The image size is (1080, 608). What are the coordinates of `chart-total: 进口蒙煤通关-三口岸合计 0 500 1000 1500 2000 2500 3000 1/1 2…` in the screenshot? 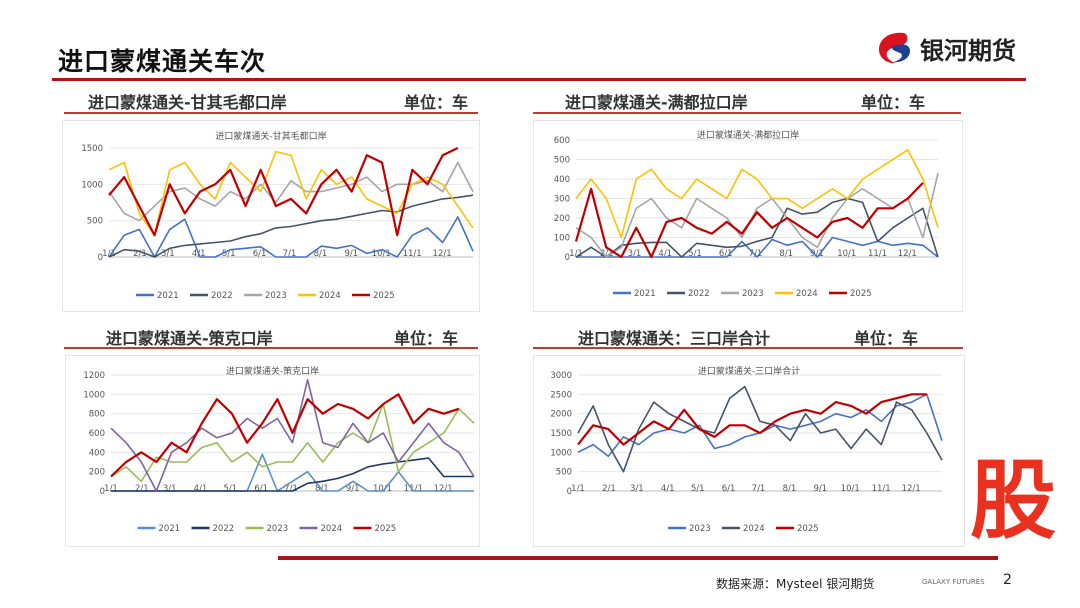 It's located at (749, 451).